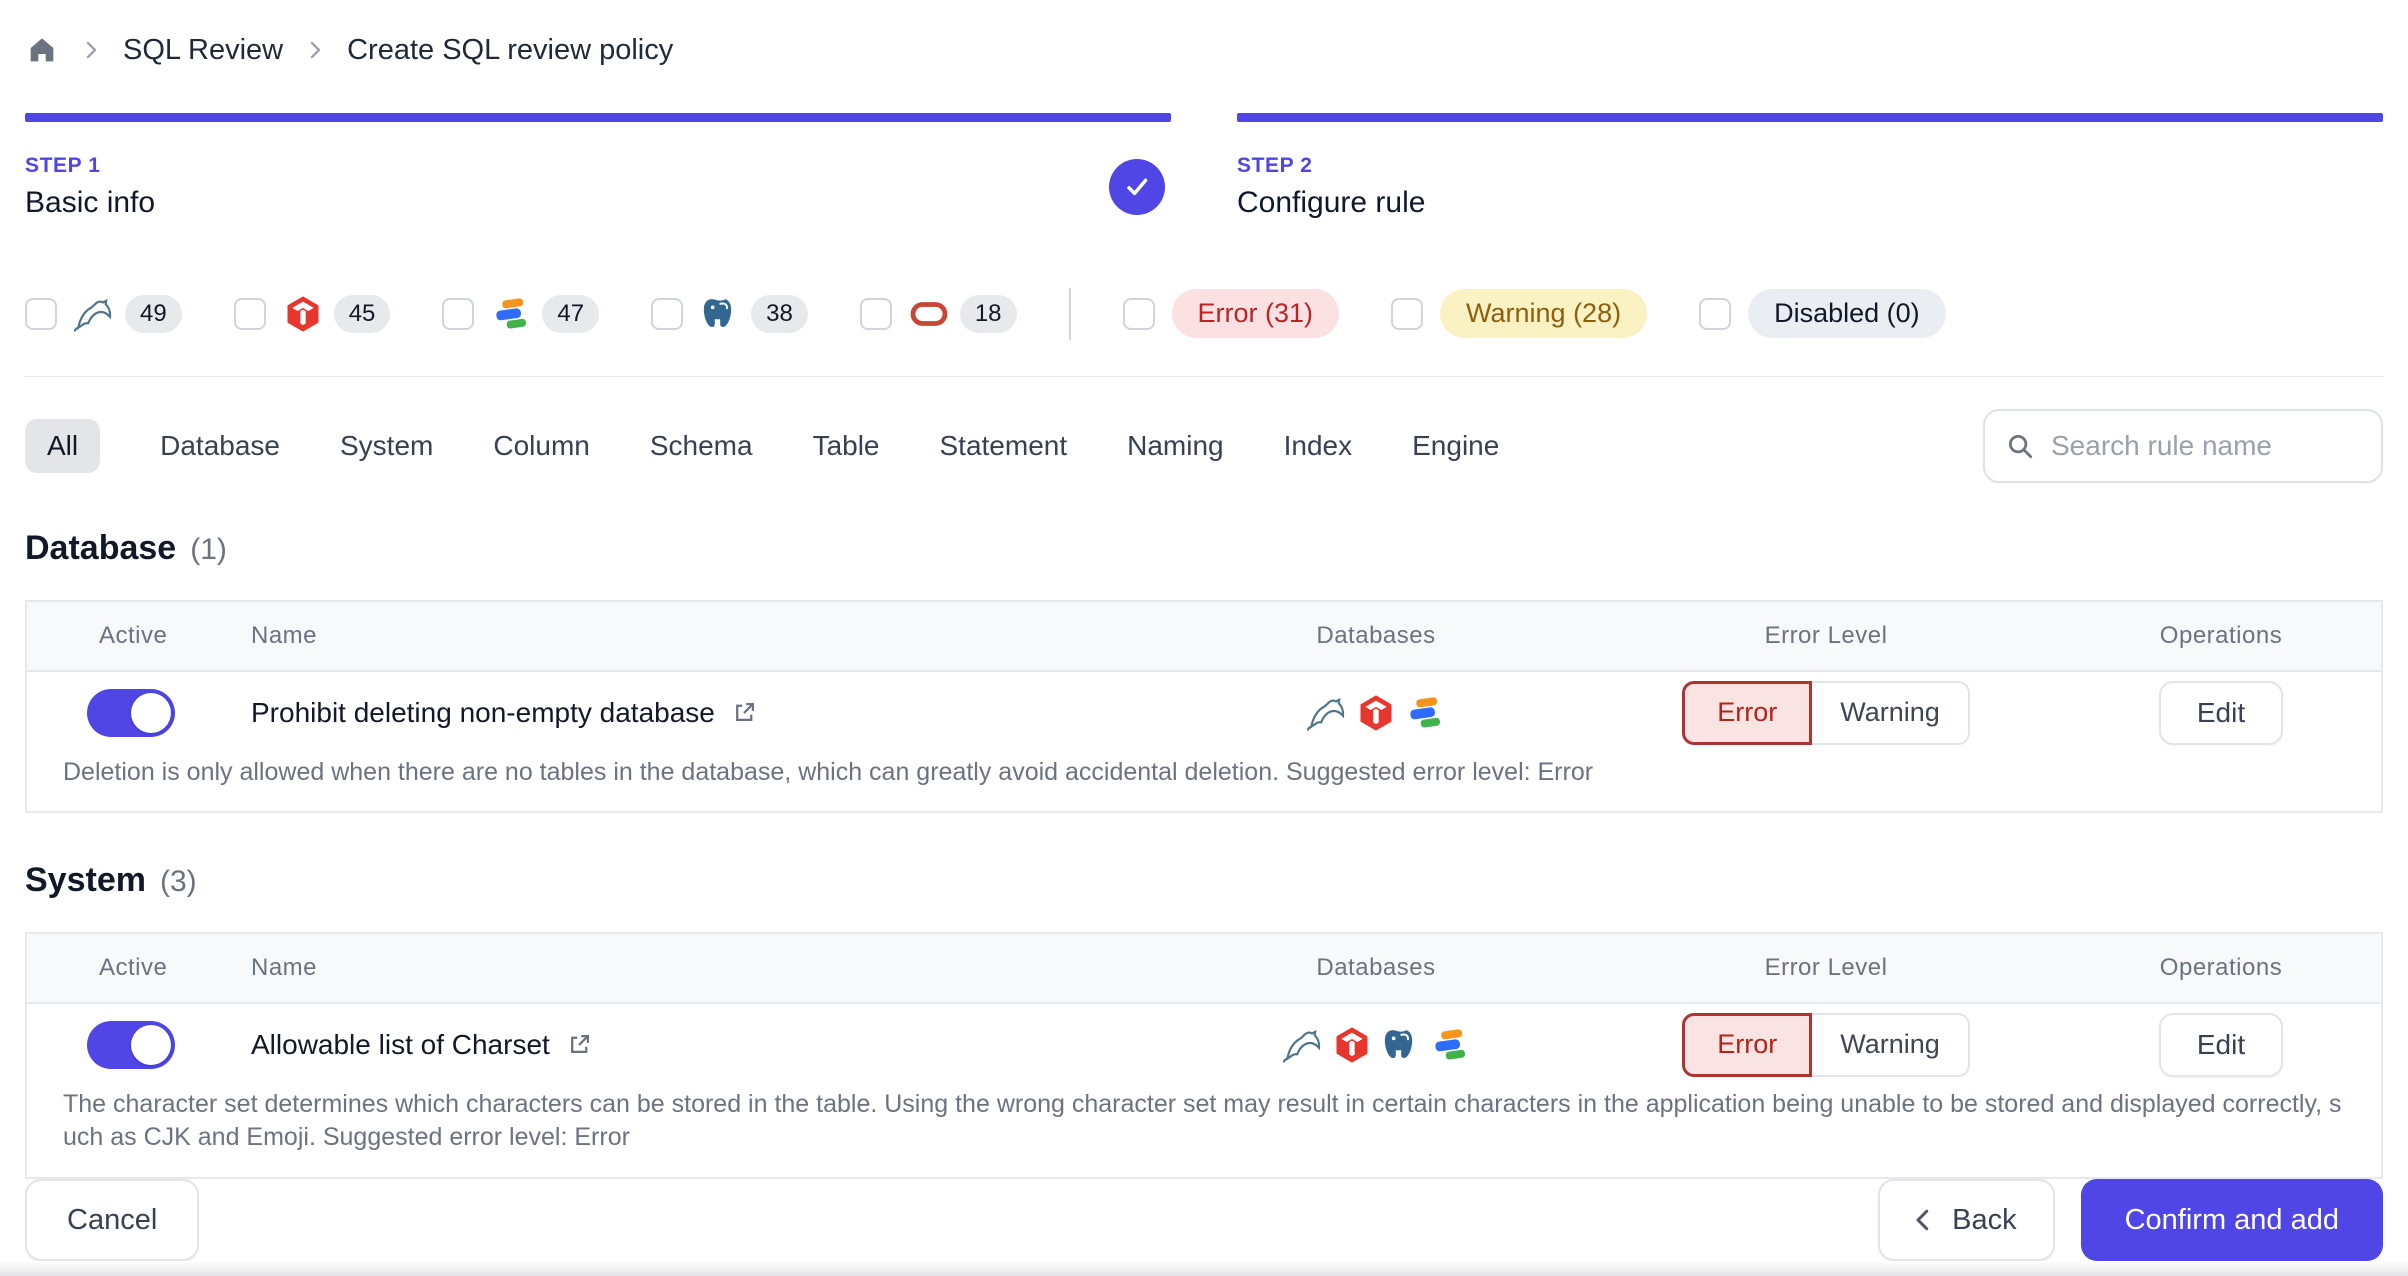  What do you see at coordinates (2020, 446) in the screenshot?
I see `search-icon` at bounding box center [2020, 446].